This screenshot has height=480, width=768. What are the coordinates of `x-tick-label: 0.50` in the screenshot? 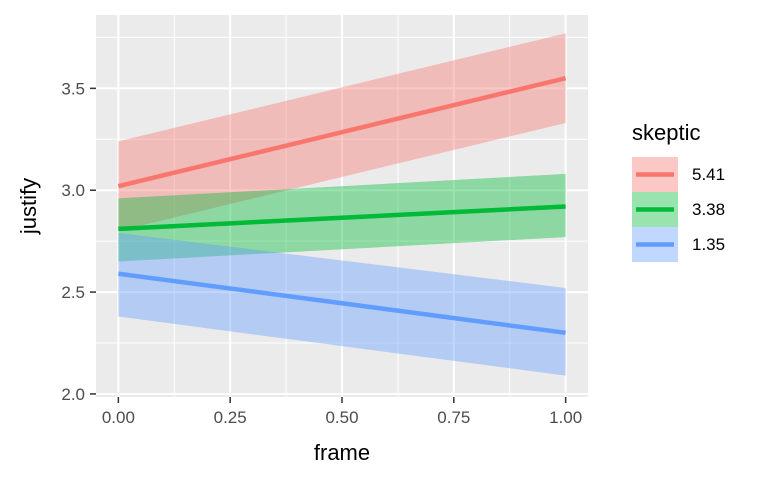 It's located at (341, 417).